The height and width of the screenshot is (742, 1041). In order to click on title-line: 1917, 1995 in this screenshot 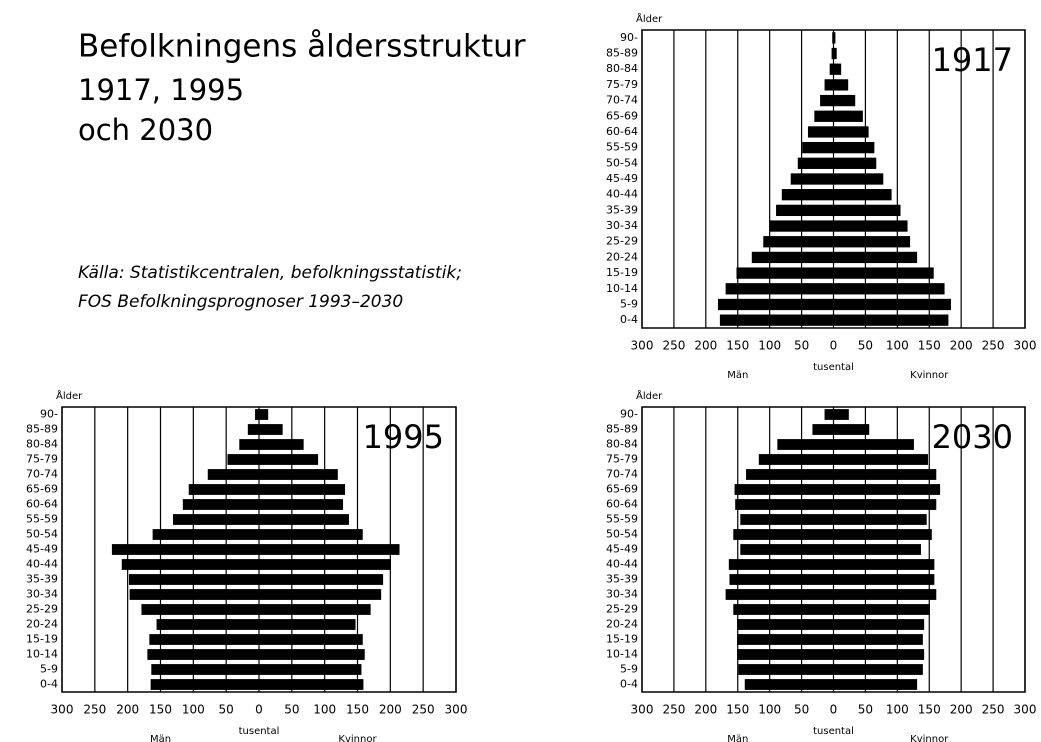, I will do `click(161, 90)`.